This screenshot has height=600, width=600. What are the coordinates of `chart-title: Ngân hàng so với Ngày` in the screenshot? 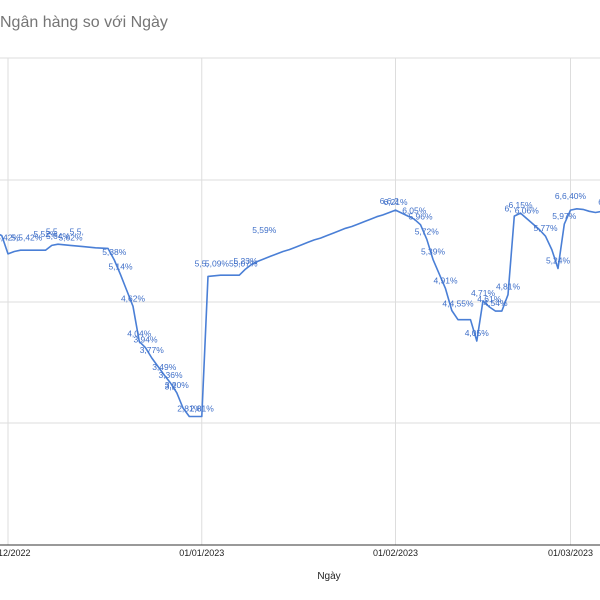 It's located at (84, 22).